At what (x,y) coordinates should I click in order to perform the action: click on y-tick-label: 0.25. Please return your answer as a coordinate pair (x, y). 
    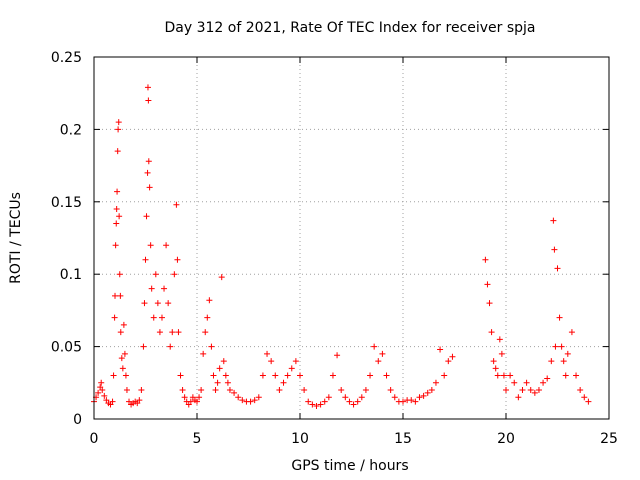
    Looking at the image, I should click on (66, 58).